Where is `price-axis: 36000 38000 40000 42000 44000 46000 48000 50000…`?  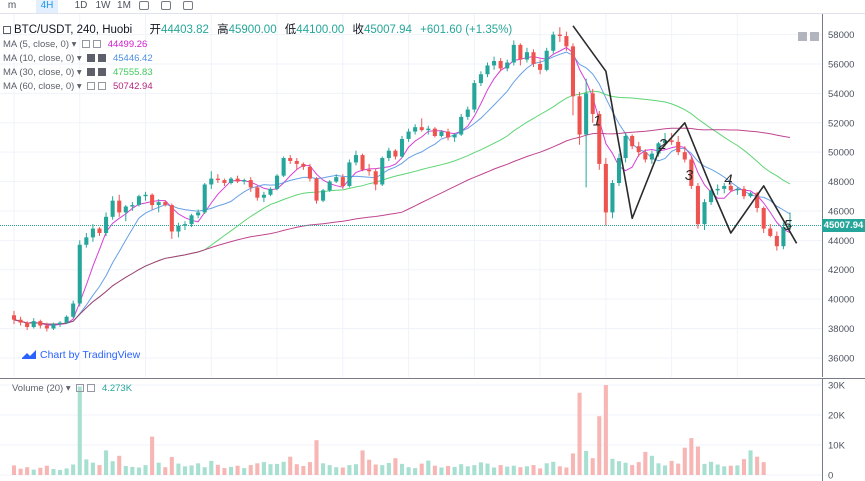
price-axis: 36000 38000 40000 42000 44000 46000 48000 50000… is located at coordinates (843, 195).